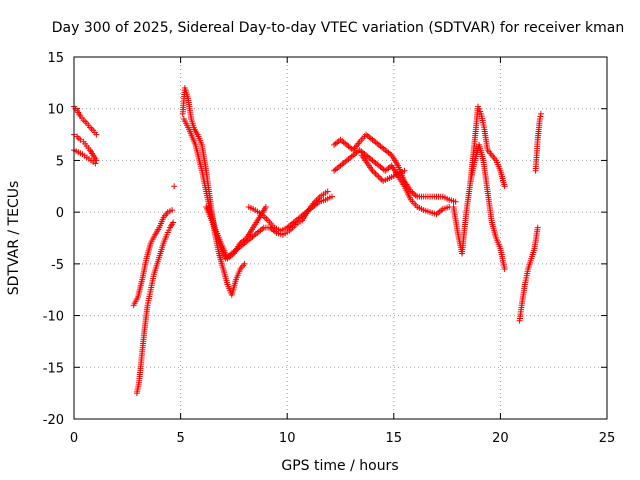 Image resolution: width=640 pixels, height=480 pixels. I want to click on y-axis-label: SDTVAR / TECUs, so click(14, 238).